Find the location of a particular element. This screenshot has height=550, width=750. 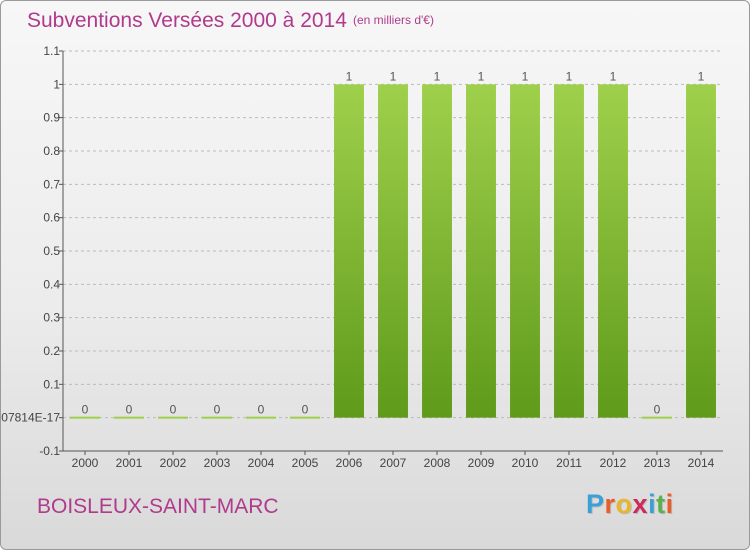

y-tick-label: -0.1 is located at coordinates (49, 451).